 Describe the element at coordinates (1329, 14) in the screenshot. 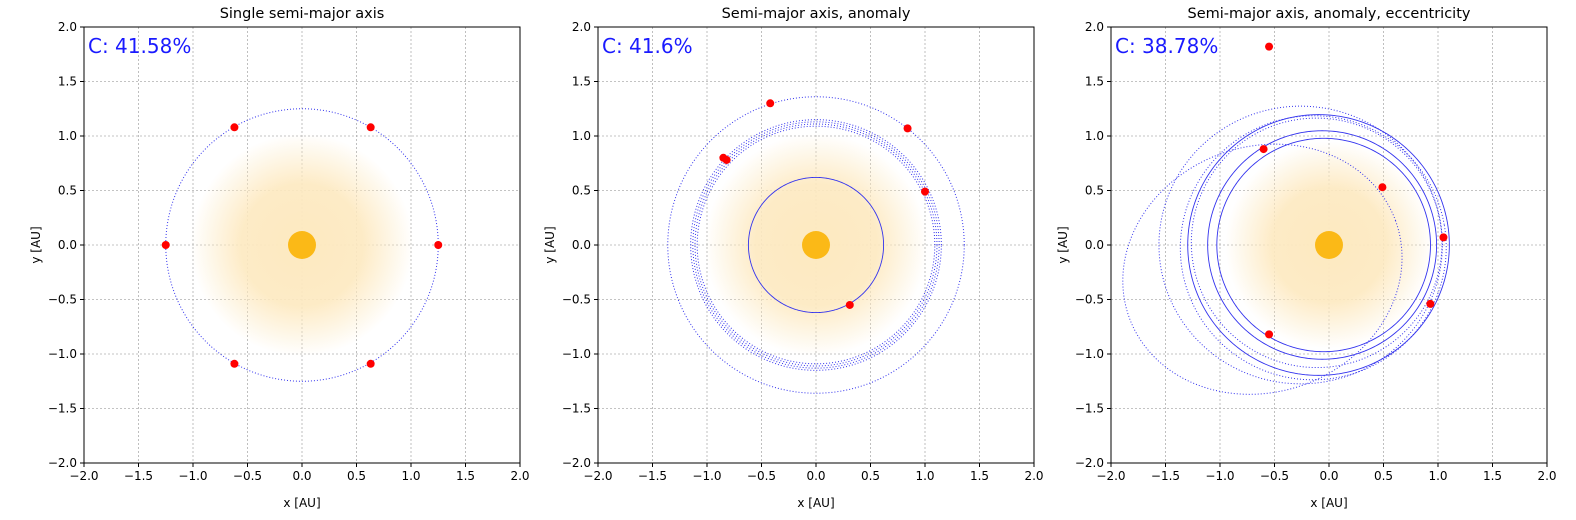

I see `panel-title: Semi-major axis, anomaly, eccentricity` at that location.